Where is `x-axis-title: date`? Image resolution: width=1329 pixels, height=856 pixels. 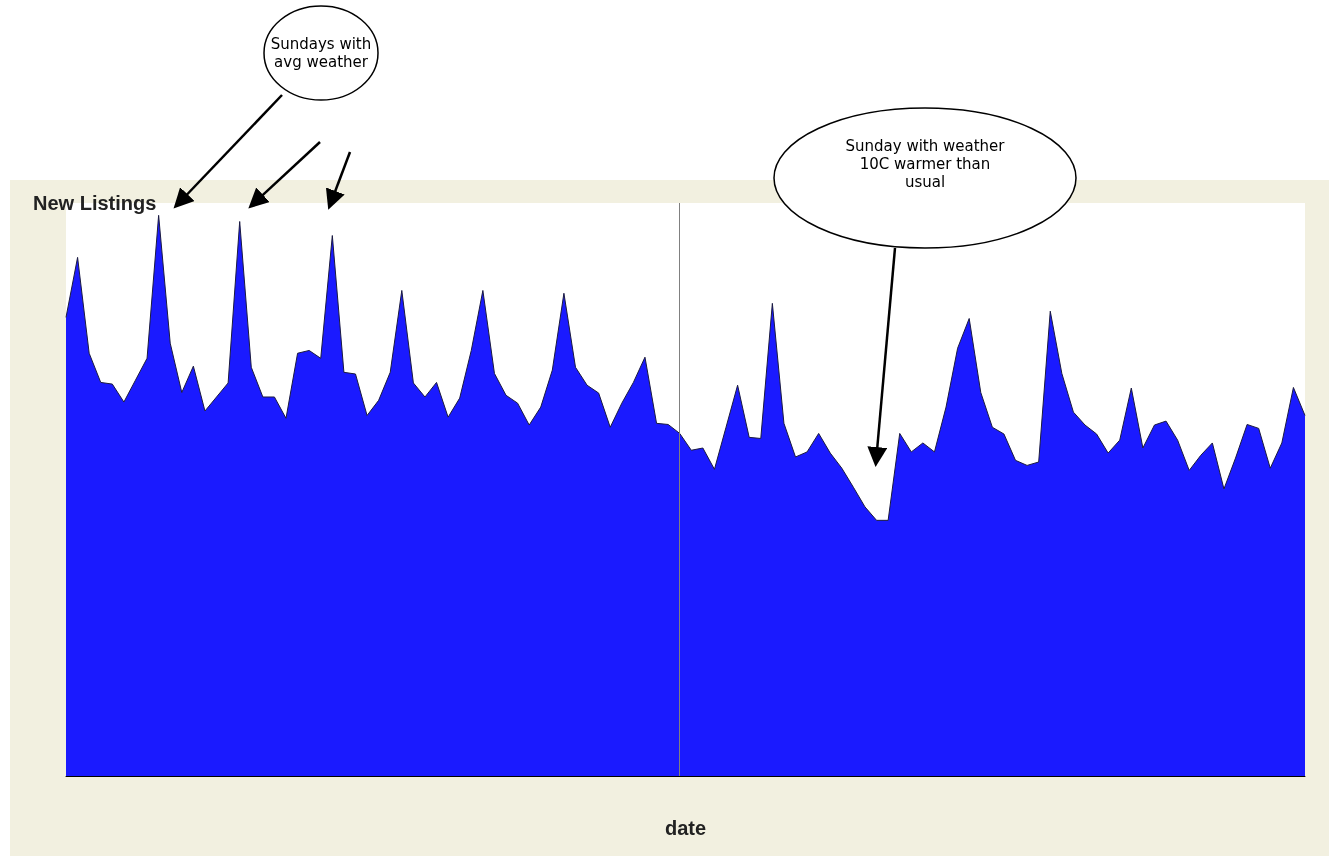
x-axis-title: date is located at coordinates (685, 828).